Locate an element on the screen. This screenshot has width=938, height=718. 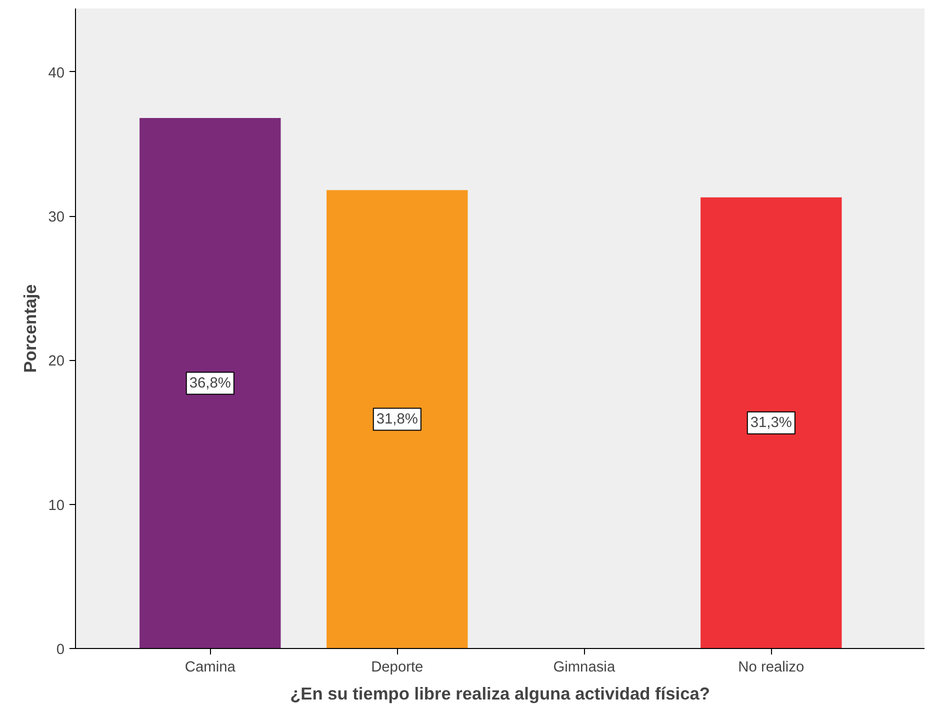
y-tick-label: 40 is located at coordinates (56, 73).